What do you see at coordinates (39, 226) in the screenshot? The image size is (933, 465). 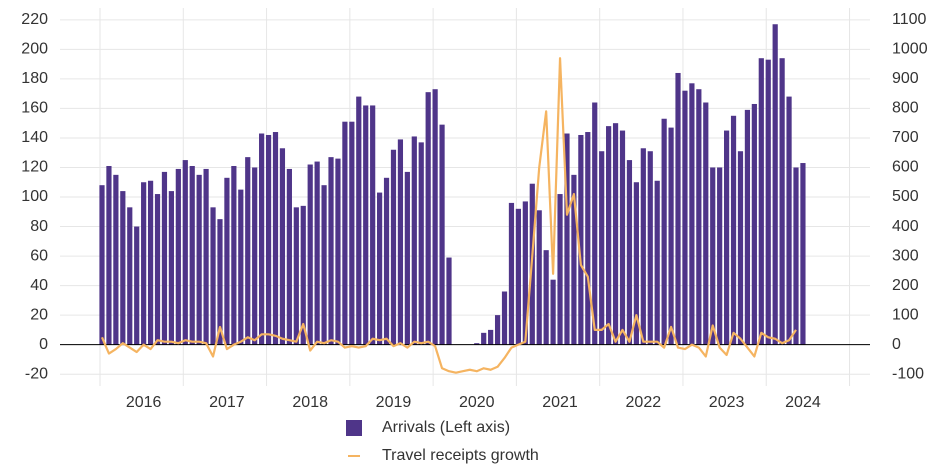 I see `y-tick-label: 80` at bounding box center [39, 226].